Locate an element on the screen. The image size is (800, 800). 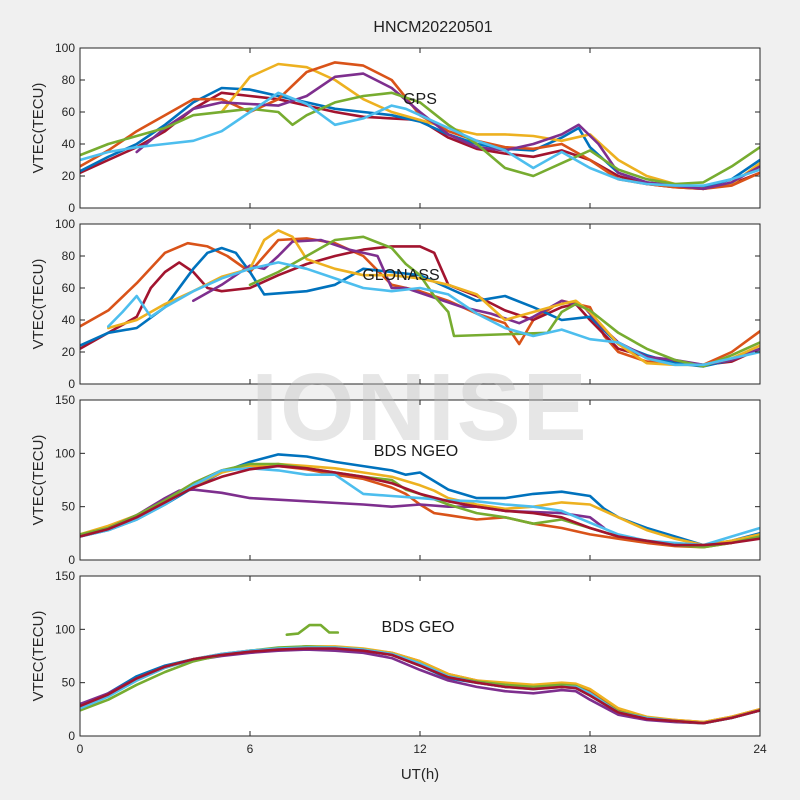
panel-label: GLONASS is located at coordinates (400, 275).